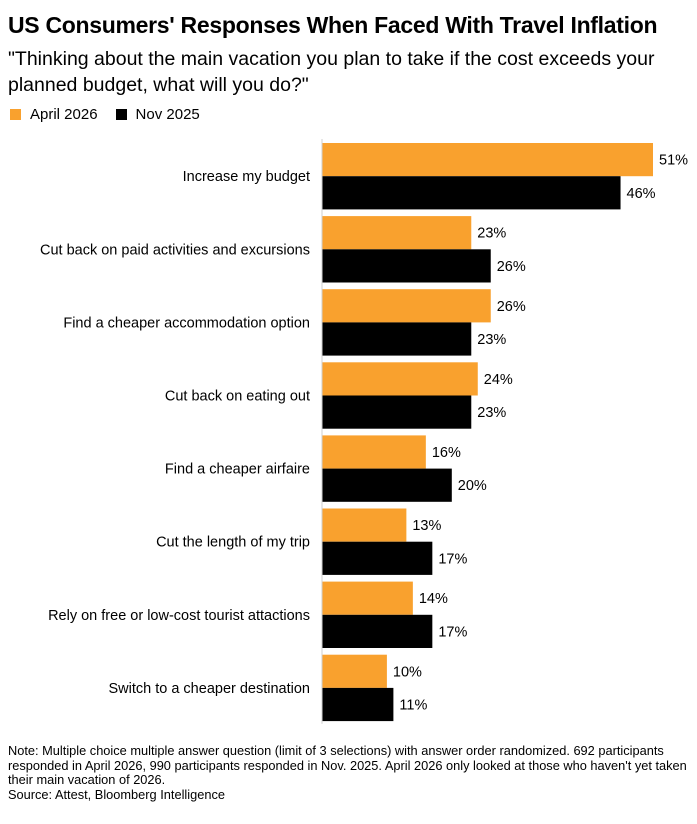 This screenshot has height=824, width=697. I want to click on bar-april-2026-find-a-cheaper-airfaire, so click(374, 451).